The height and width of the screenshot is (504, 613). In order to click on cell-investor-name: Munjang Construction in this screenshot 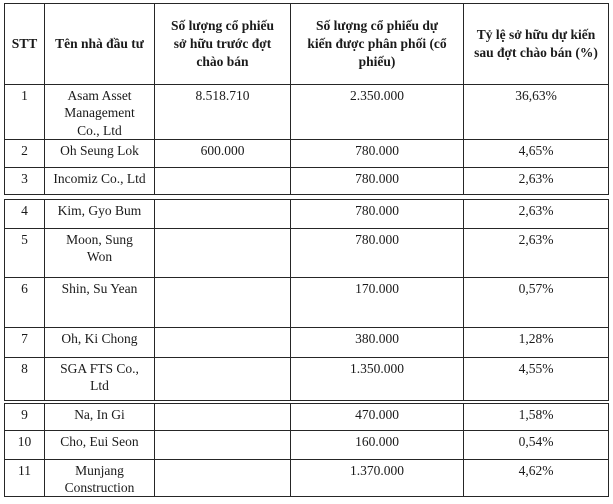, I will do `click(99, 478)`.